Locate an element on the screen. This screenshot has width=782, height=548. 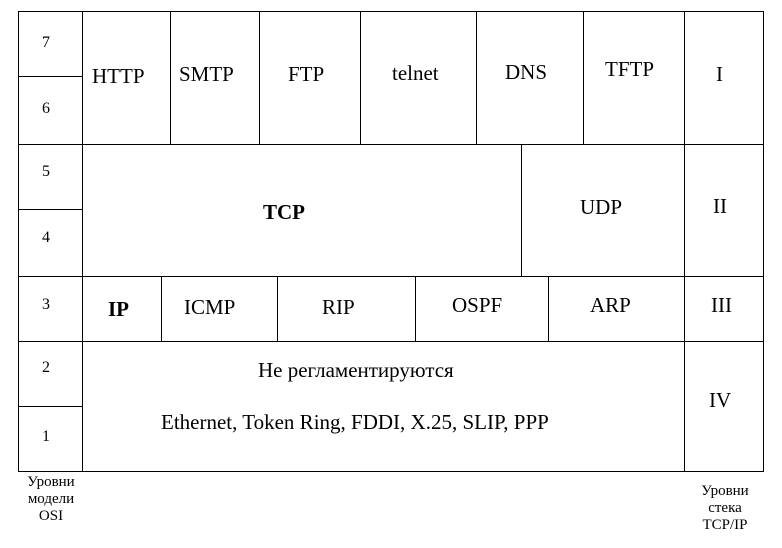
osi-caption-line-3: OSI is located at coordinates (51, 516).